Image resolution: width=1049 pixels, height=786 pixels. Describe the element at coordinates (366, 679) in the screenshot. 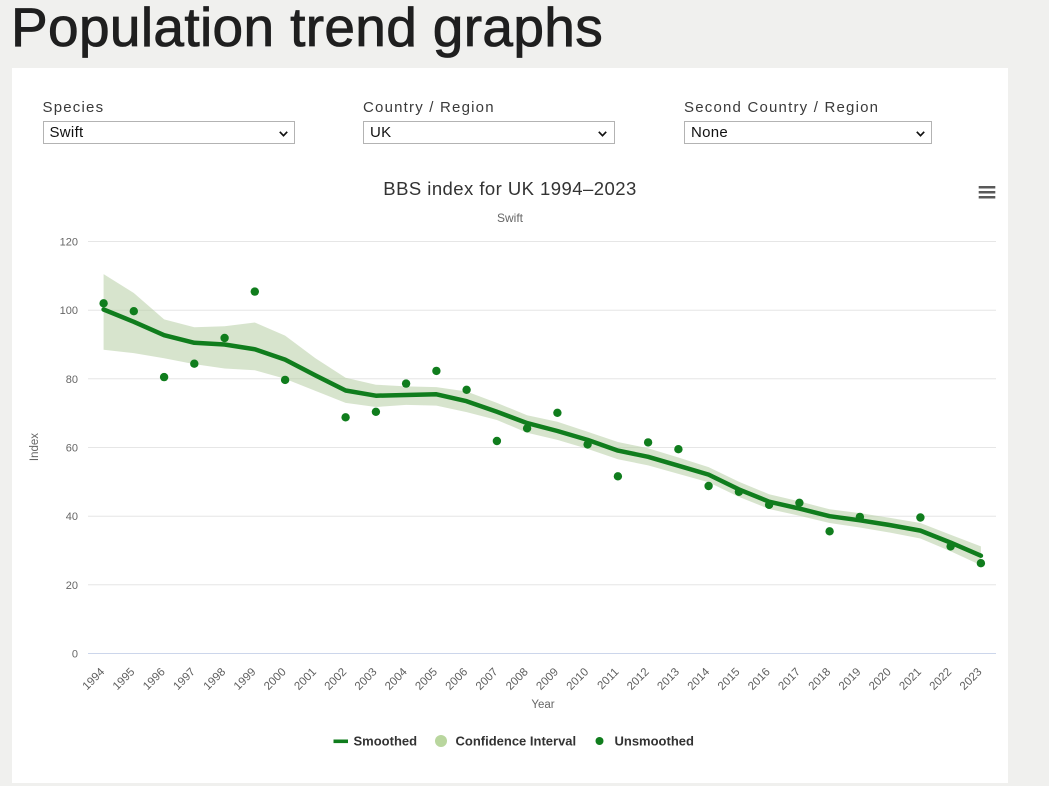

I see `svg-text: 2003` at that location.